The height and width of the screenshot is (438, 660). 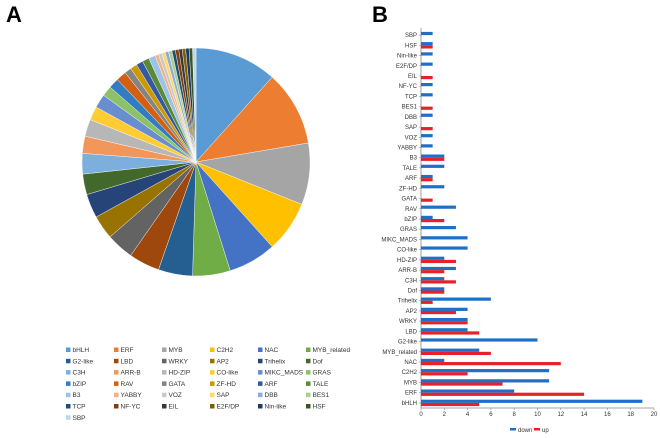 What do you see at coordinates (322, 373) in the screenshot?
I see `legend-label-gras: GRAS` at bounding box center [322, 373].